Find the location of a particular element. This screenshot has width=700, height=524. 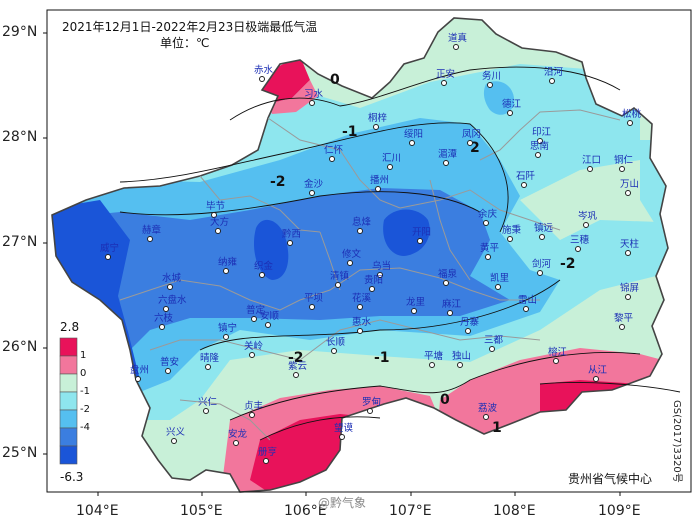

city-label: 罗甸 is located at coordinates (372, 402).